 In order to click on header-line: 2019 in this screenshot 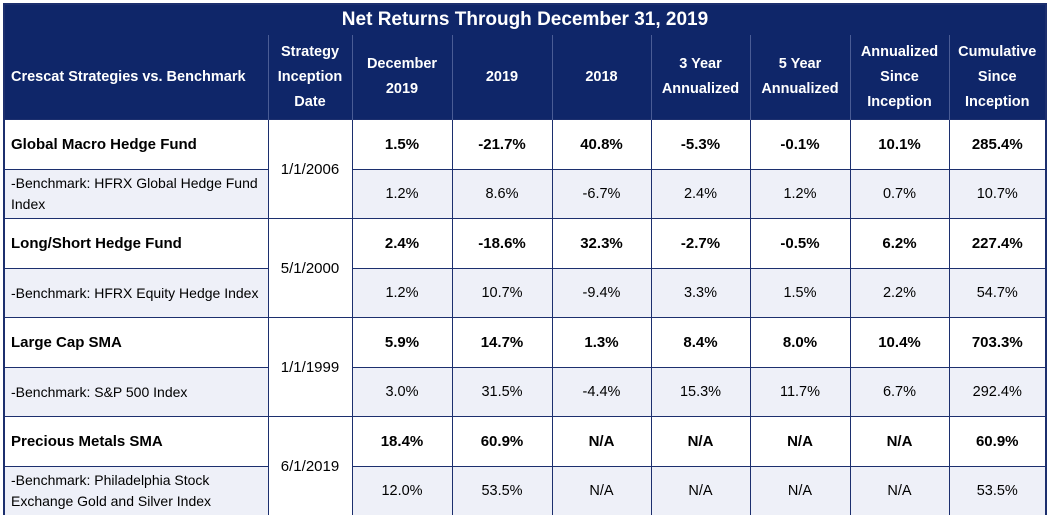, I will do `click(402, 89)`.